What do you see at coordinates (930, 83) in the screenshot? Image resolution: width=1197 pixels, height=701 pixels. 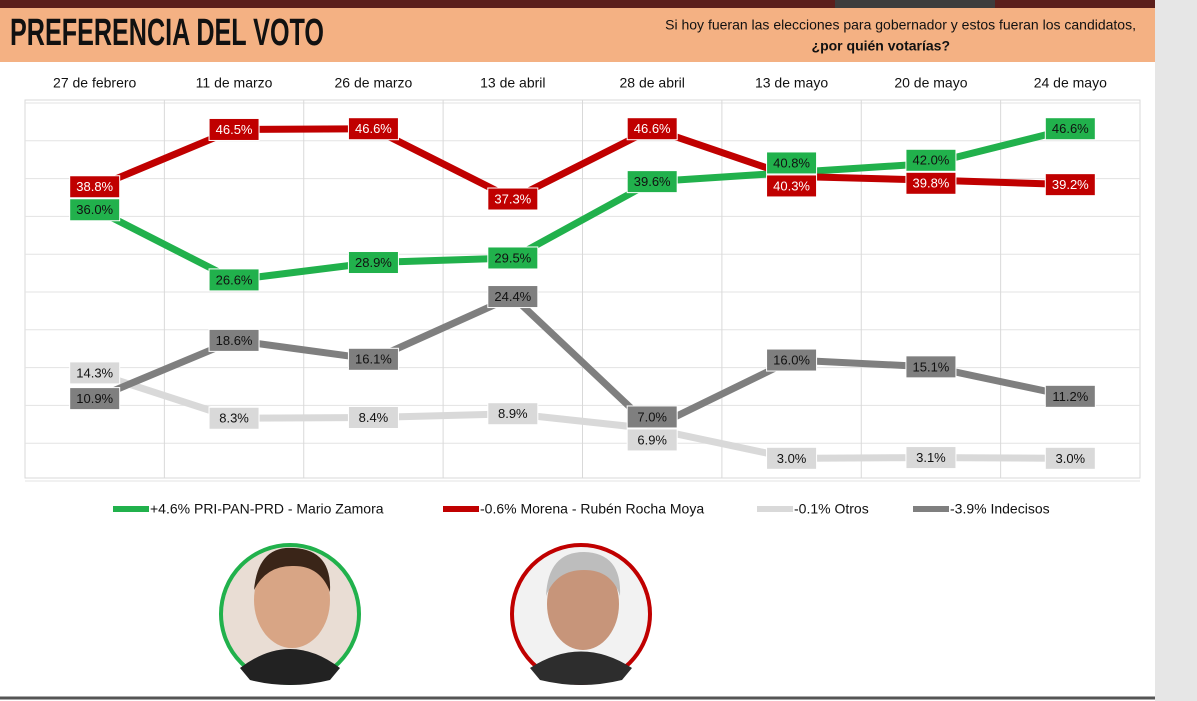 I see `x-tick-label: 20 de mayo` at bounding box center [930, 83].